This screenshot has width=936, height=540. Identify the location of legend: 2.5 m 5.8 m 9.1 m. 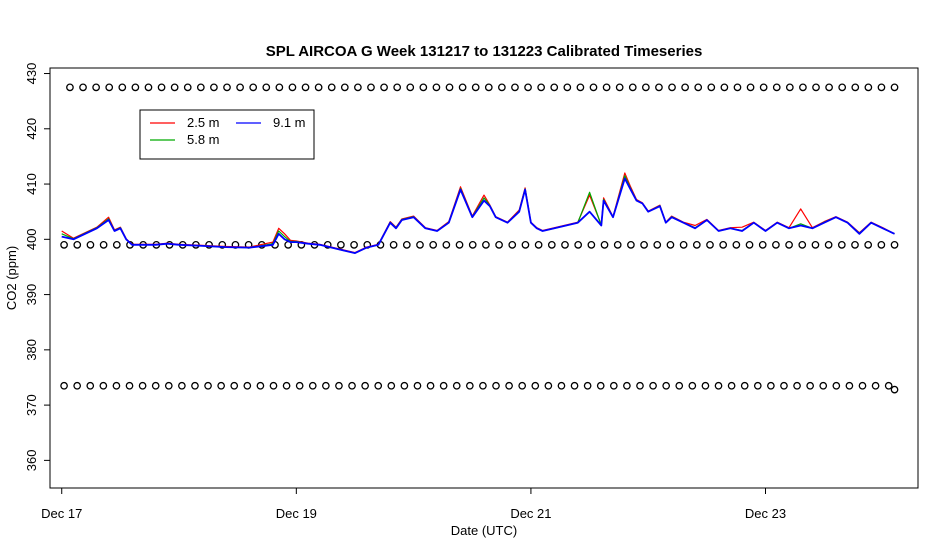
(227, 134).